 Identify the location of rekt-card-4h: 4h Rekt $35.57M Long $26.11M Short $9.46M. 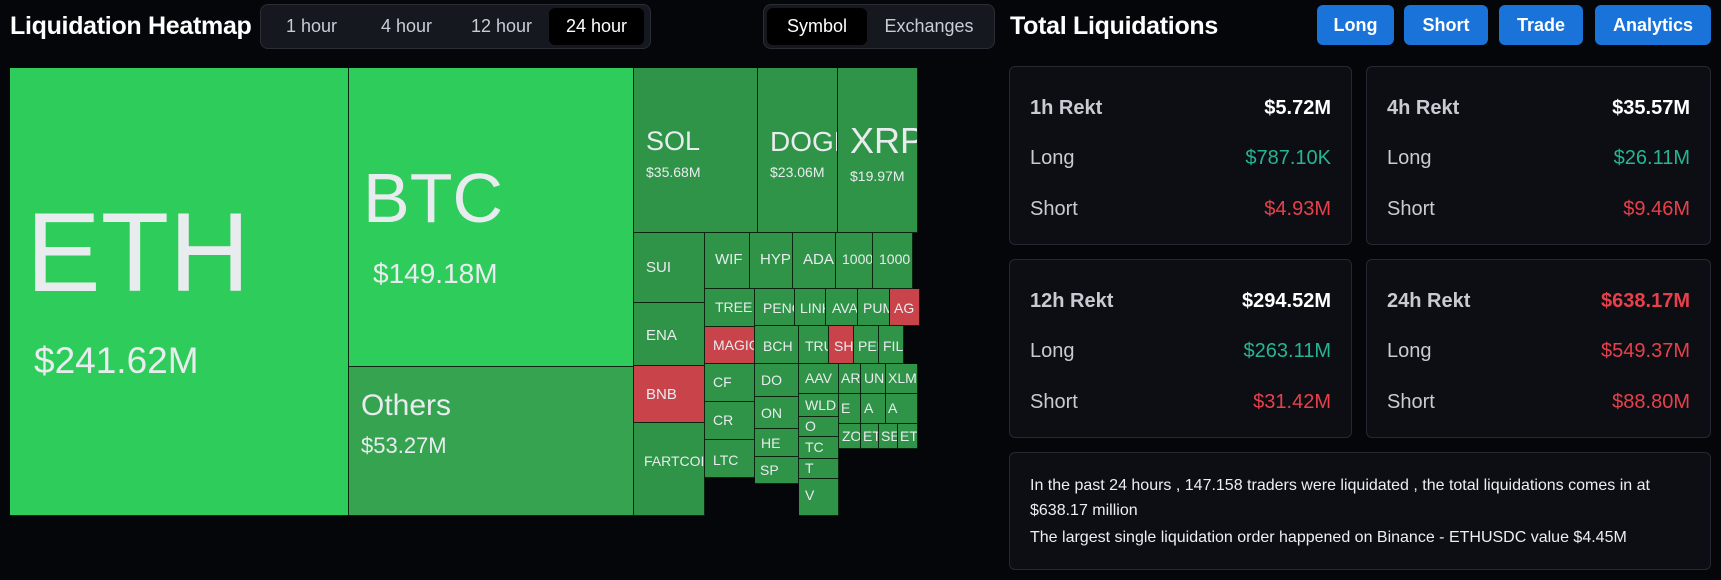
(1538, 155).